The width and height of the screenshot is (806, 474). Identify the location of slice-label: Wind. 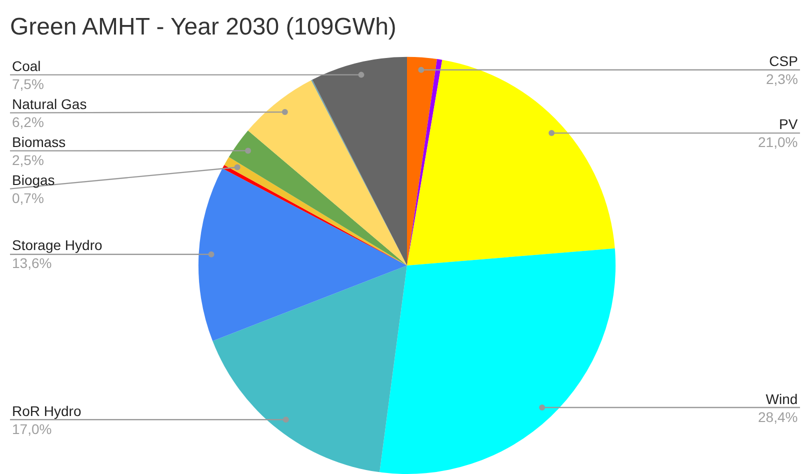
(782, 399).